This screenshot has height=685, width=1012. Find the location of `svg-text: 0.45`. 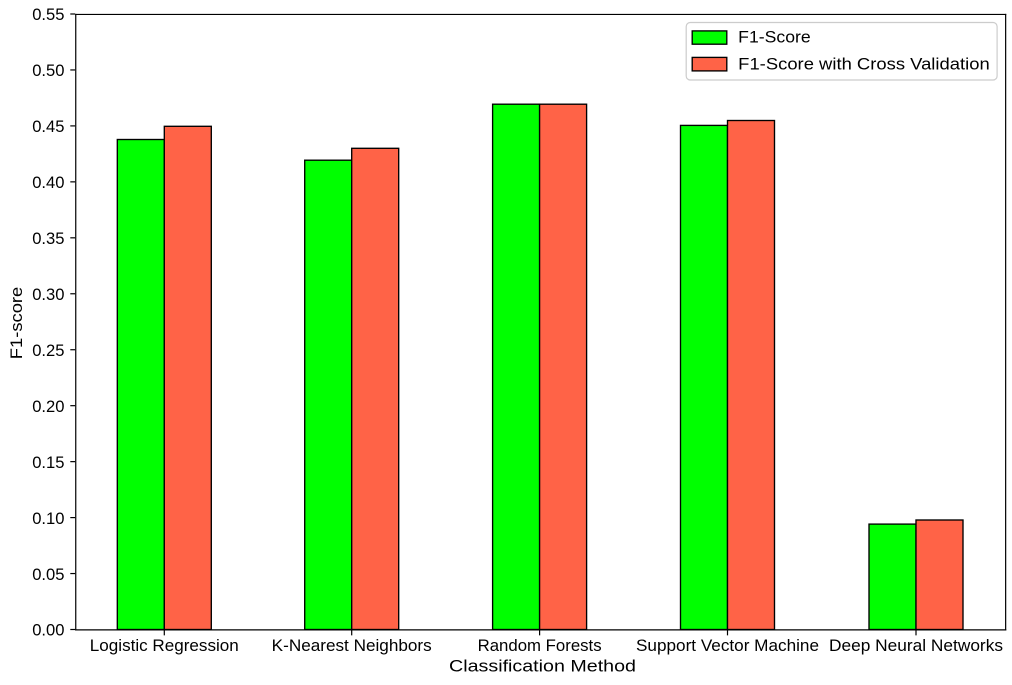

svg-text: 0.45 is located at coordinates (48, 126).